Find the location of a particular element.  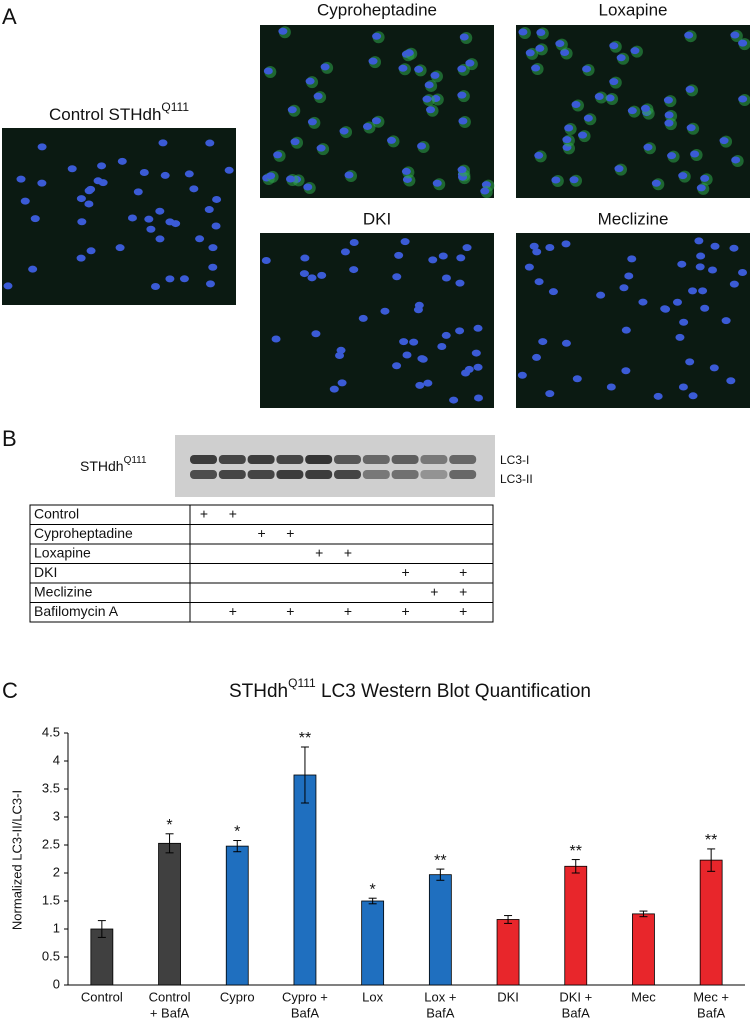

y-axis-label: Normalized LC3-II/LC3-I is located at coordinates (16, 860).